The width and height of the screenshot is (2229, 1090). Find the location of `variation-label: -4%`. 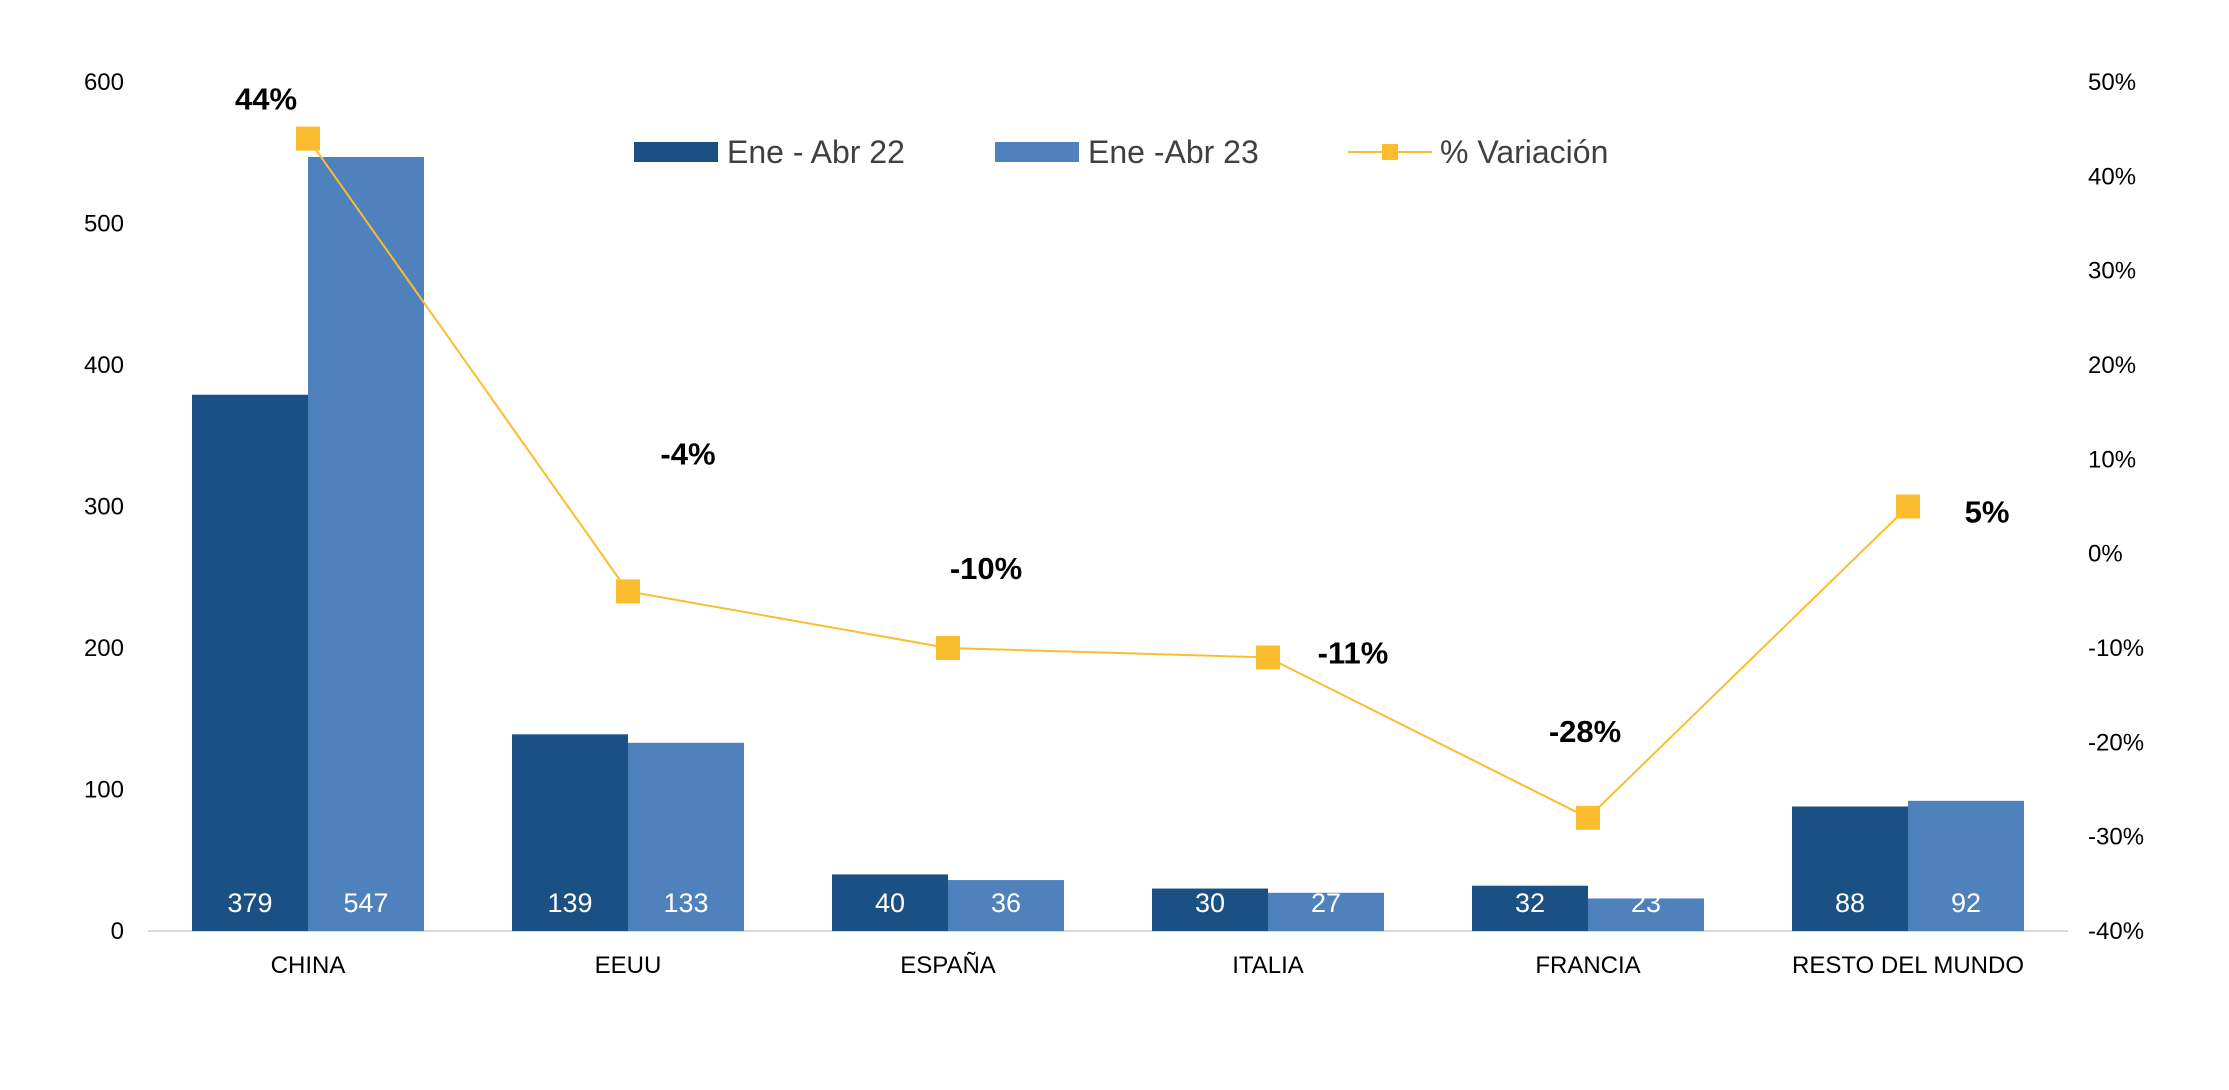

variation-label: -4% is located at coordinates (687, 453).